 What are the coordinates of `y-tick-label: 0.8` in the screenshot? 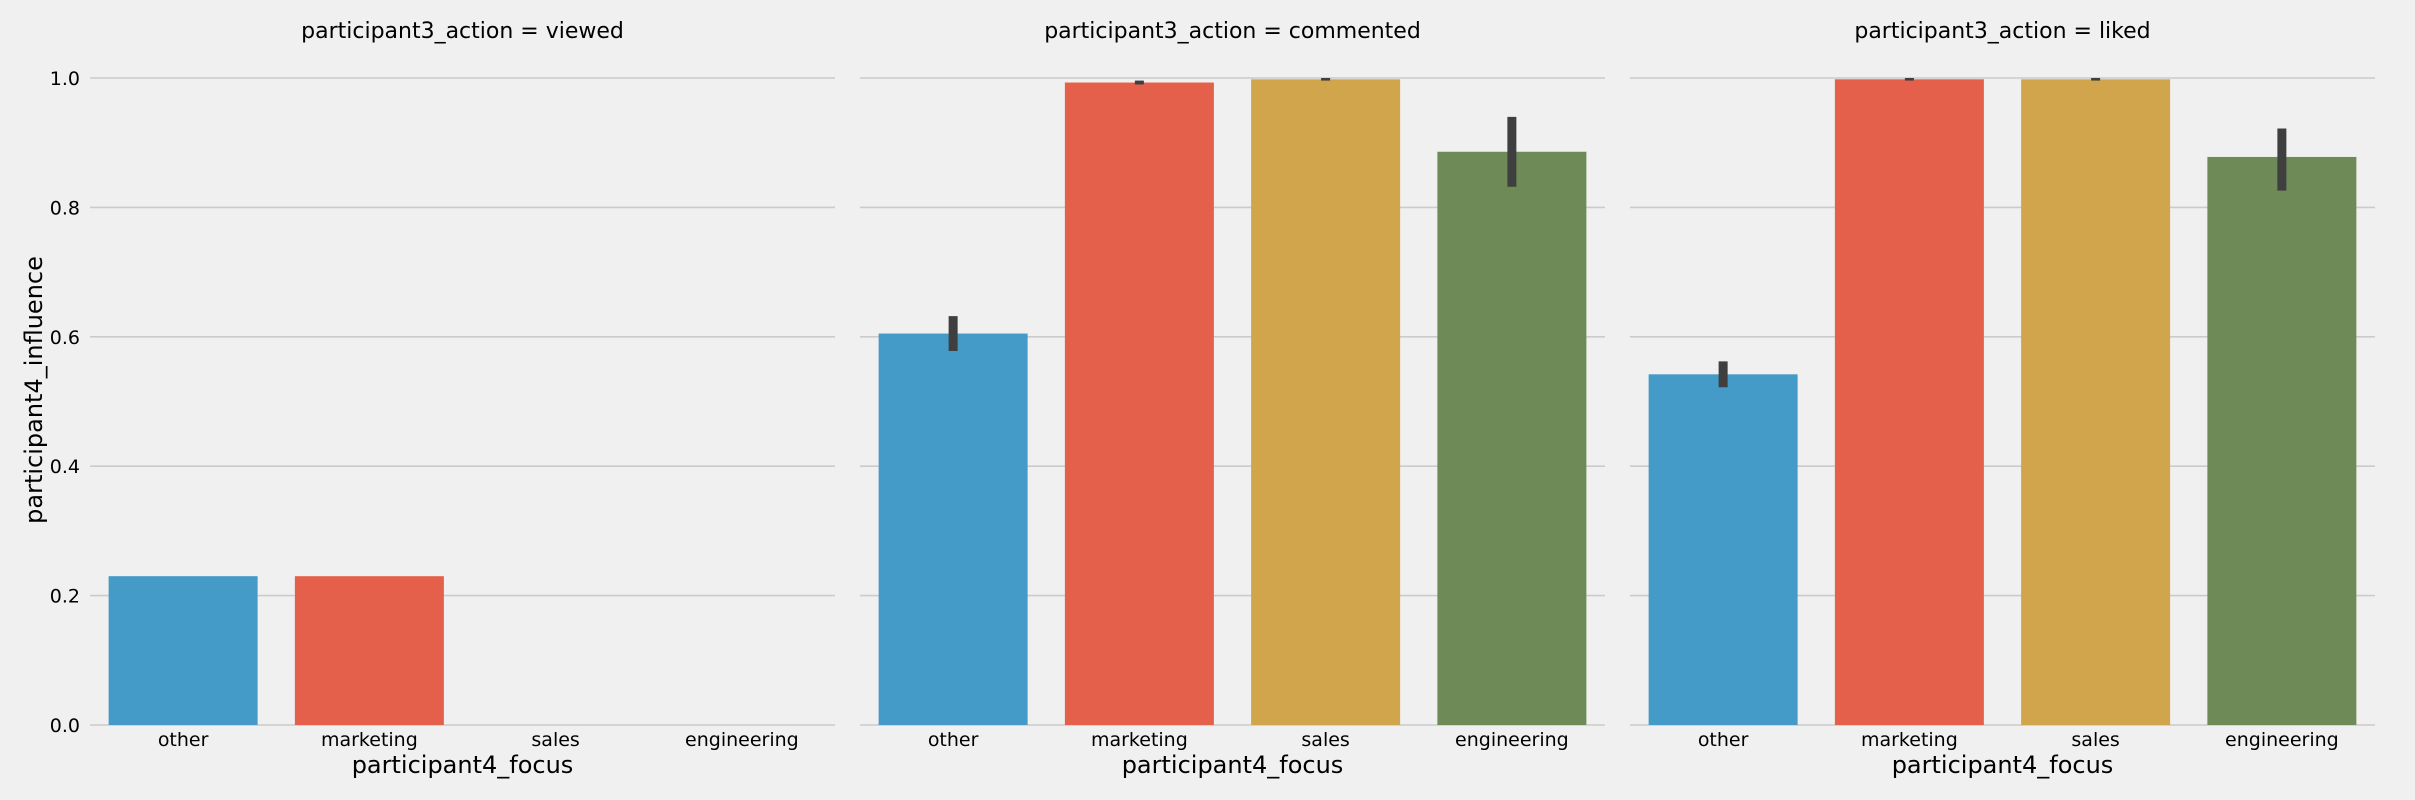 It's located at (65, 208).